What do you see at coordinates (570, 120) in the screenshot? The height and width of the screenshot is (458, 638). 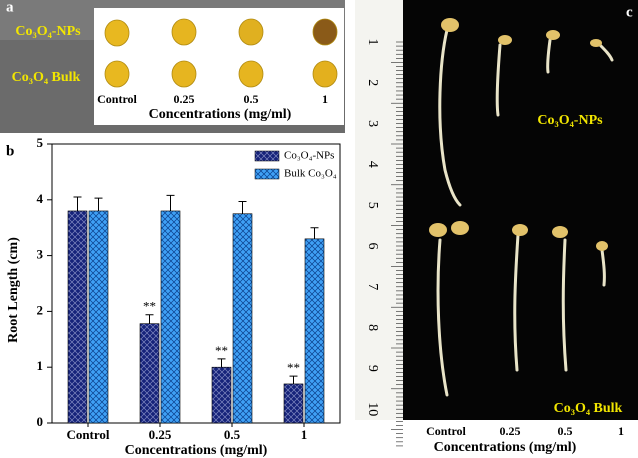 I see `group-label: Co₃O₄-NPs` at bounding box center [570, 120].